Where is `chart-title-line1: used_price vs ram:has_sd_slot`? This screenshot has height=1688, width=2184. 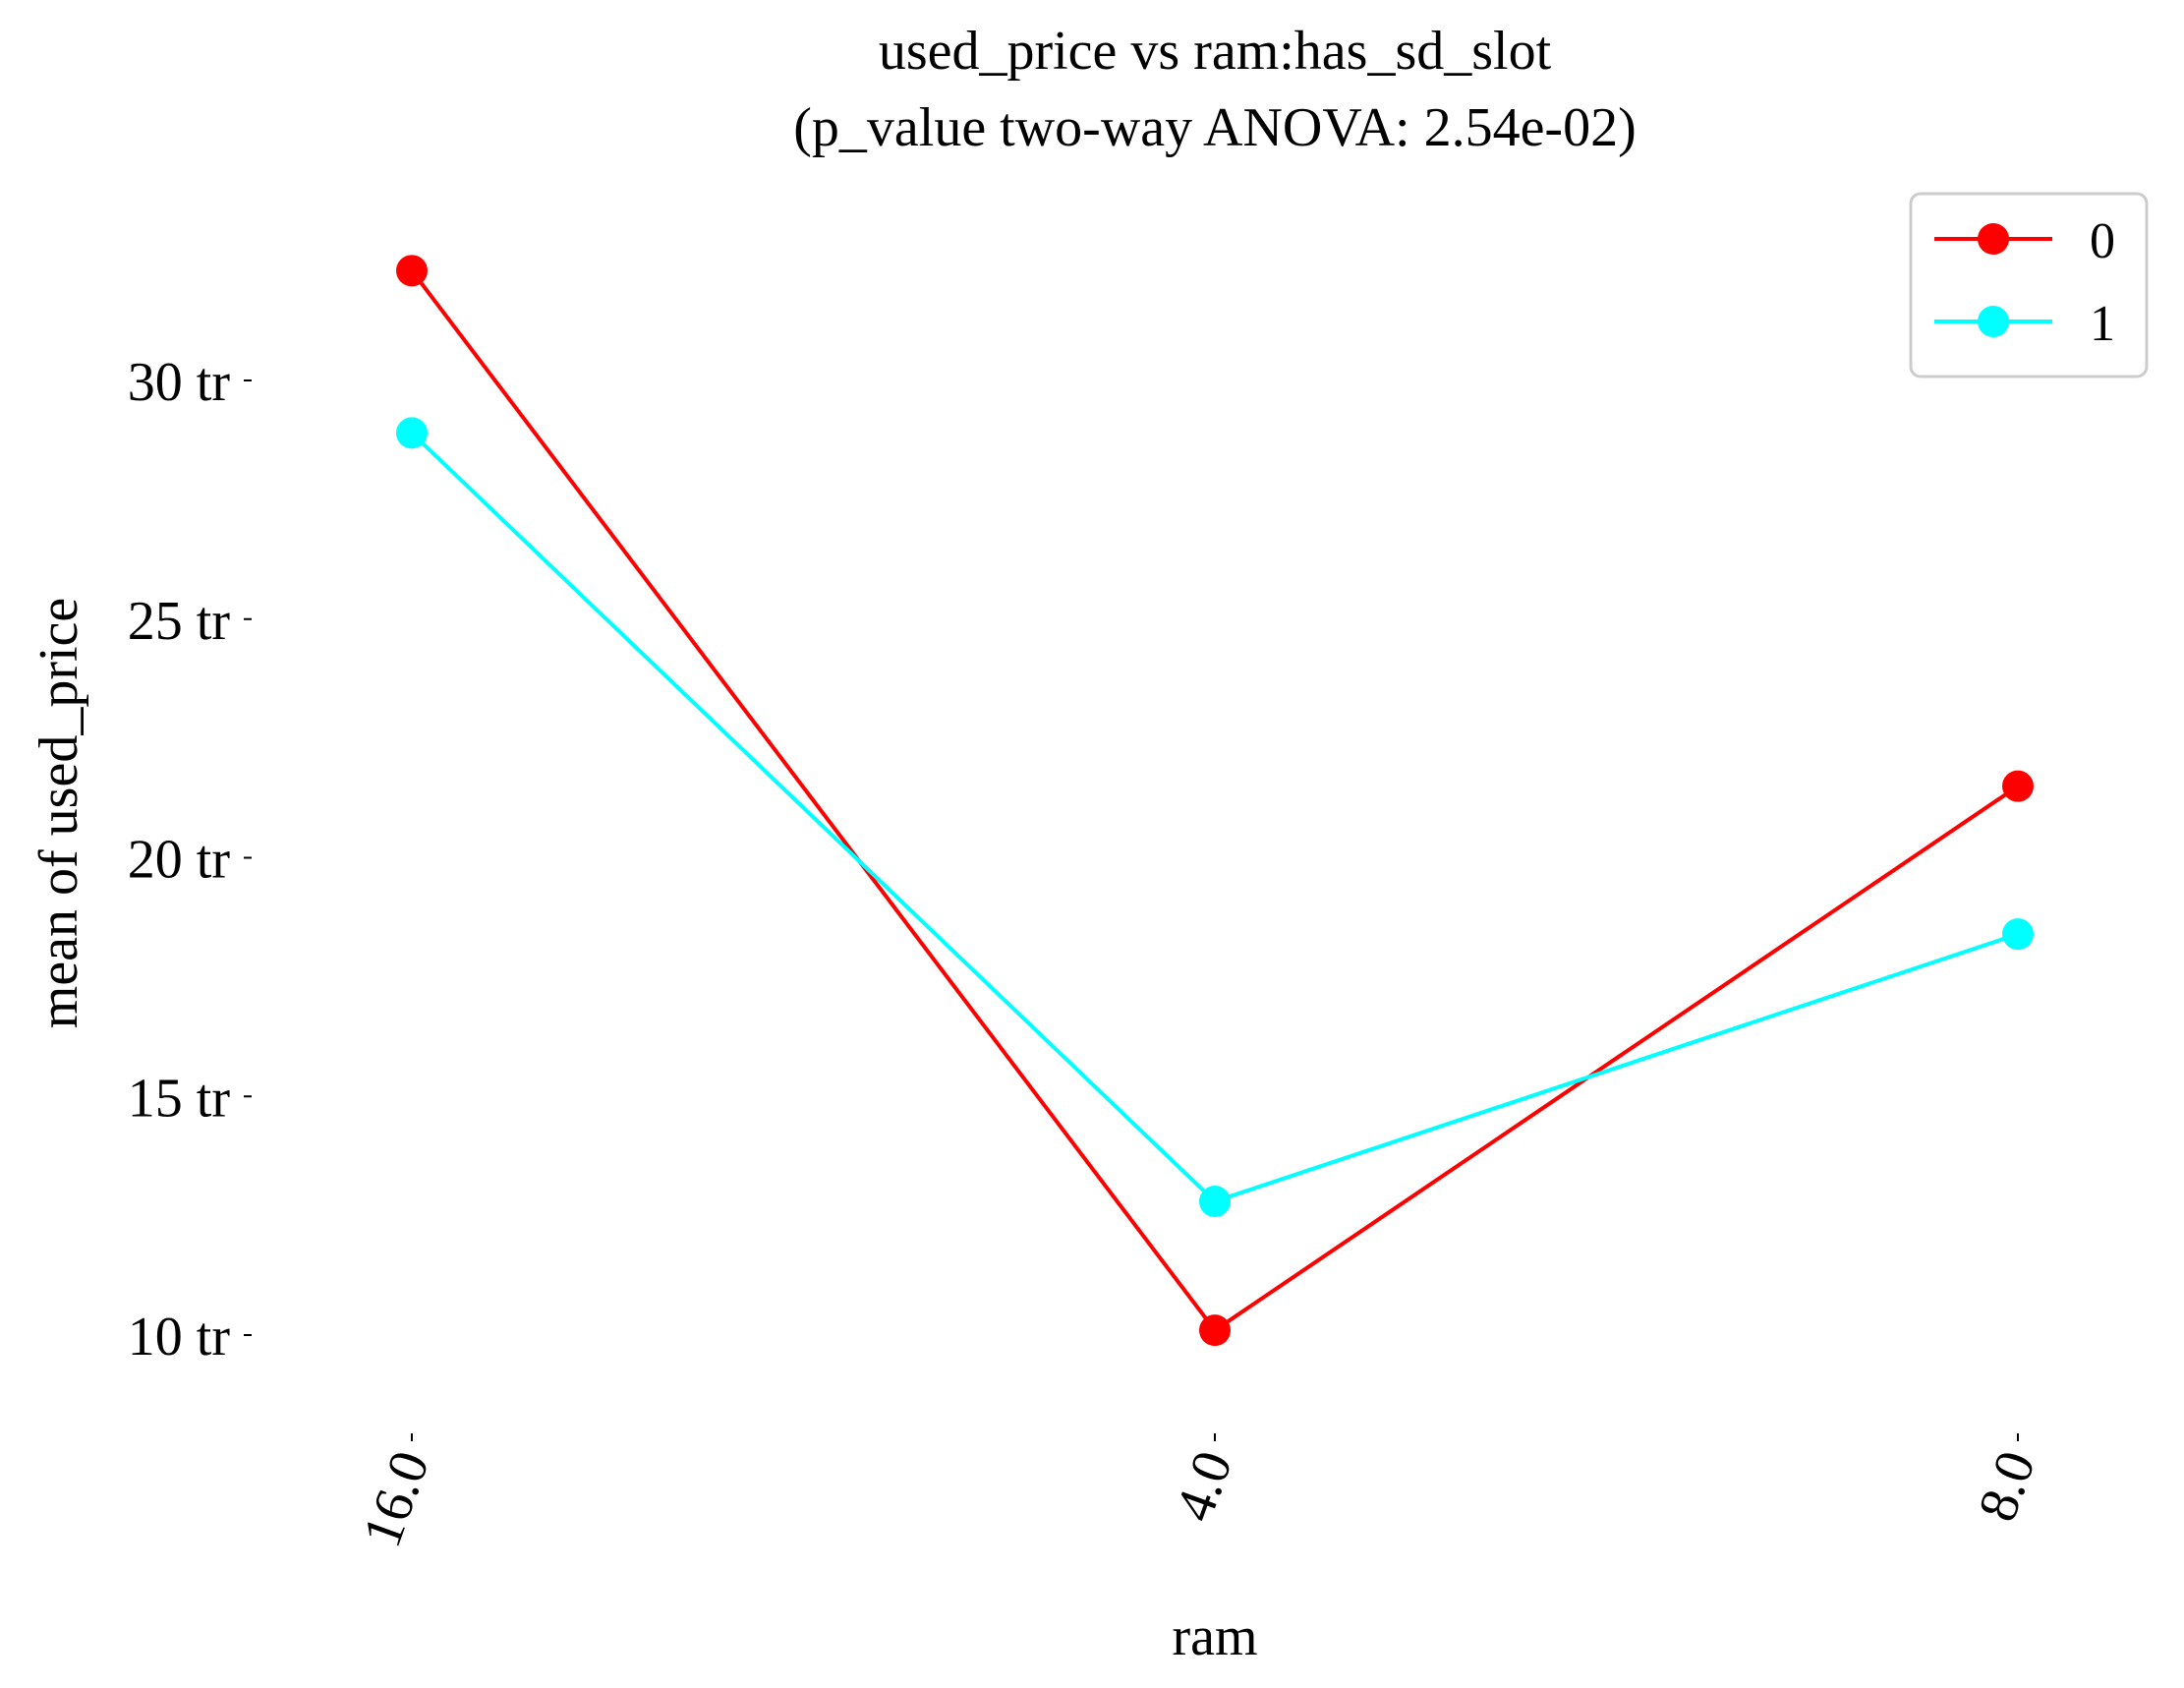 chart-title-line1: used_price vs ram:has_sd_slot is located at coordinates (1215, 51).